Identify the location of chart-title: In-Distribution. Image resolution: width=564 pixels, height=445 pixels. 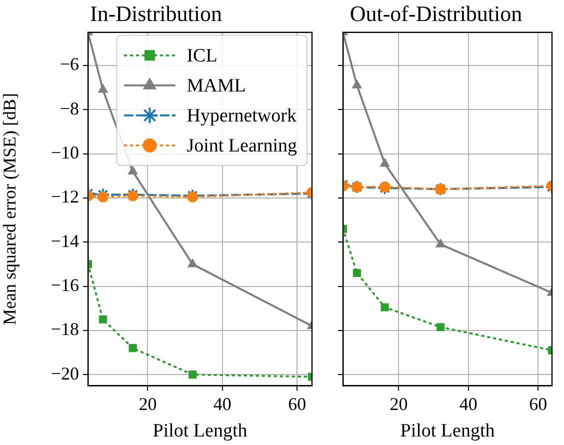
(156, 13).